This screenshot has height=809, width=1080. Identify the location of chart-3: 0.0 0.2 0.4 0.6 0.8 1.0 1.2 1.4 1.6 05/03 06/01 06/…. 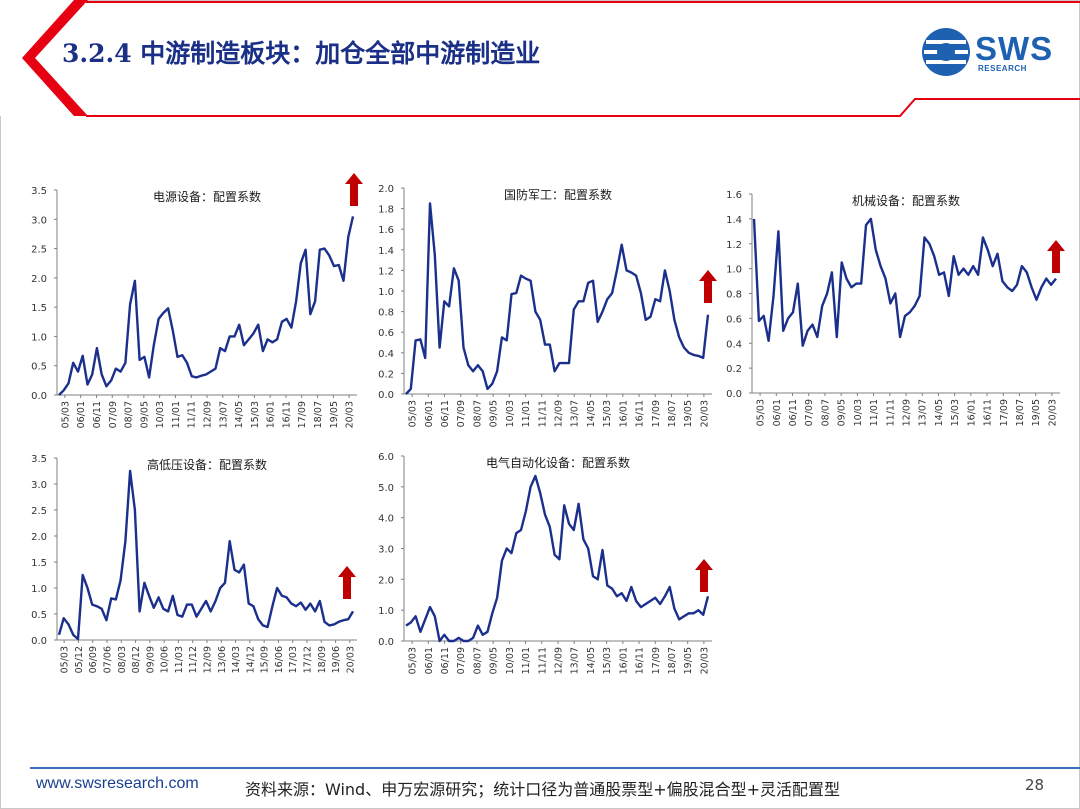
(895, 308).